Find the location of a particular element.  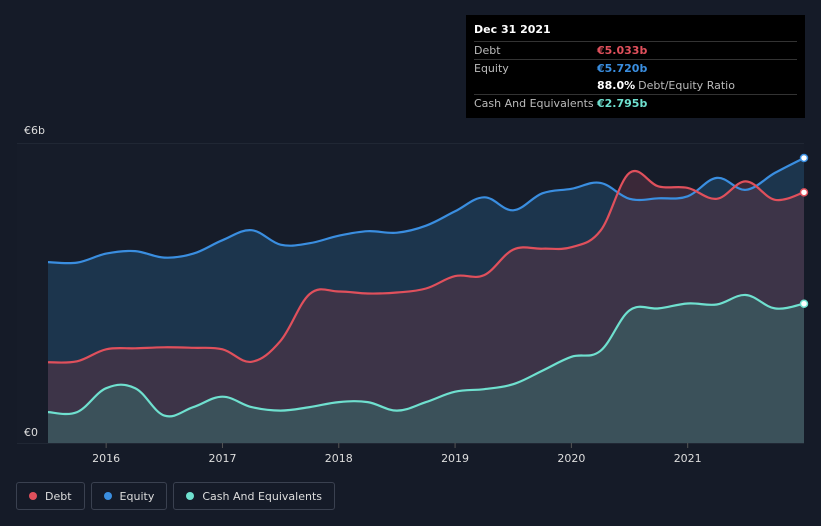

chart-legend: Debt Equity Cash And Equivalents is located at coordinates (175, 496).